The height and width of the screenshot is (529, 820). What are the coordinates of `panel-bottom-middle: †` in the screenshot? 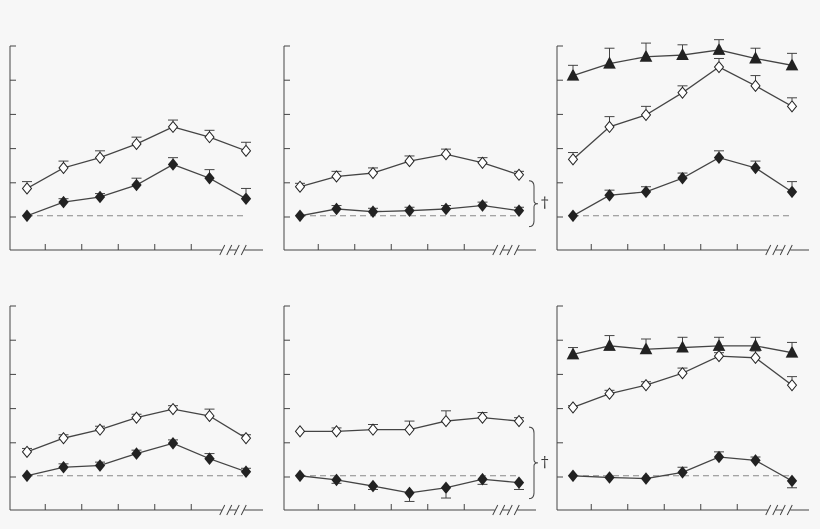 It's located at (416, 410).